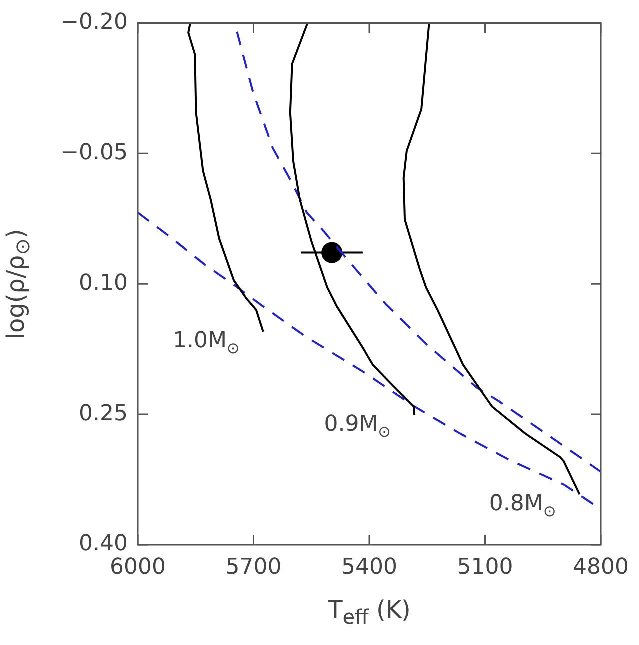 The image size is (639, 645). Describe the element at coordinates (138, 567) in the screenshot. I see `x-tick-label: 6000` at that location.